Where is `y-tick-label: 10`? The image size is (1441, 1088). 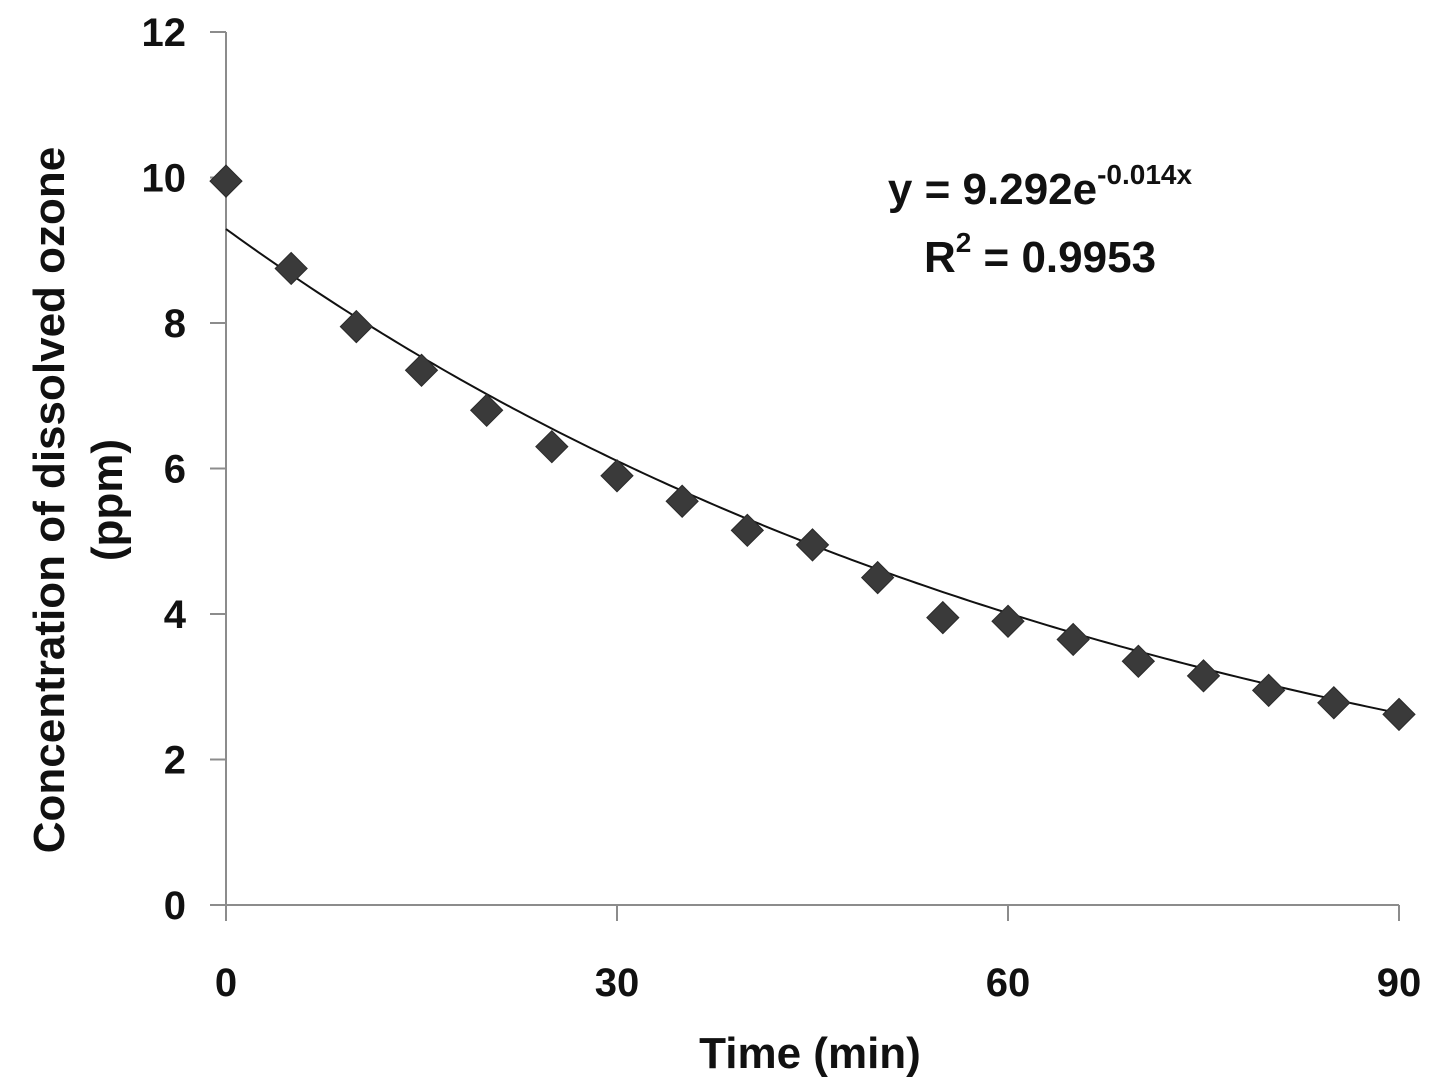 y-tick-label: 10 is located at coordinates (164, 179).